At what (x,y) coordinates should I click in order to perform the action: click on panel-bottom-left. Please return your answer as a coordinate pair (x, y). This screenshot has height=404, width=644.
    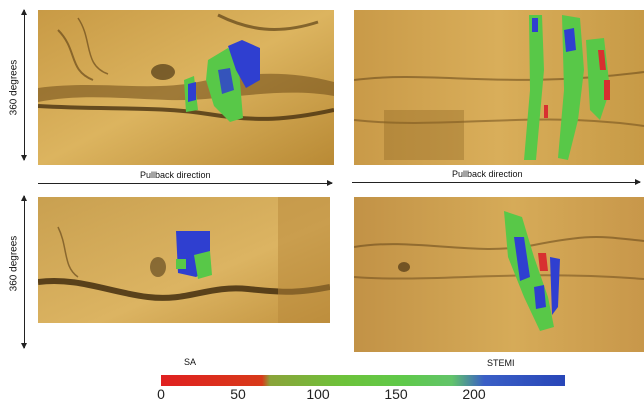
    Looking at the image, I should click on (184, 260).